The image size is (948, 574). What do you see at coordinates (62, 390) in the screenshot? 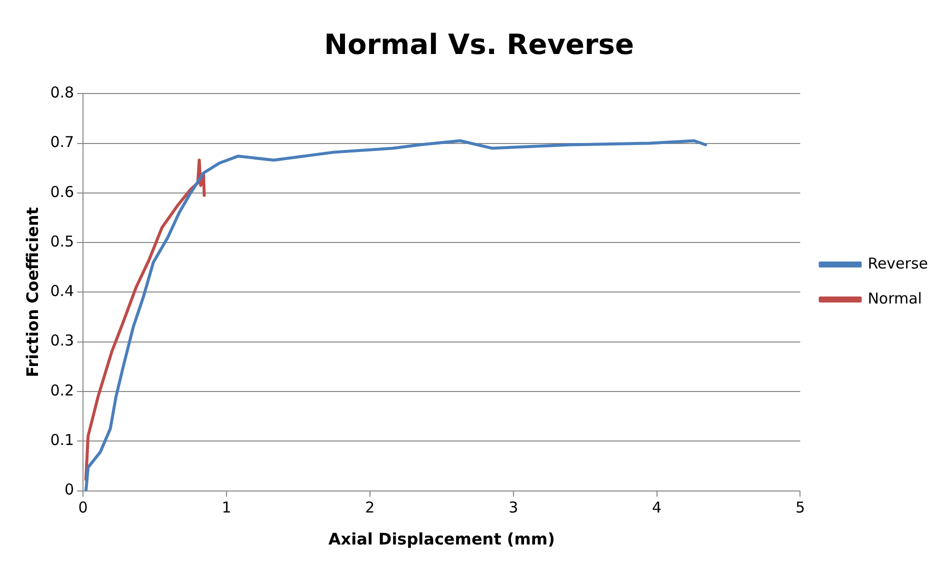
I see `y-tick-label: 0.2` at bounding box center [62, 390].